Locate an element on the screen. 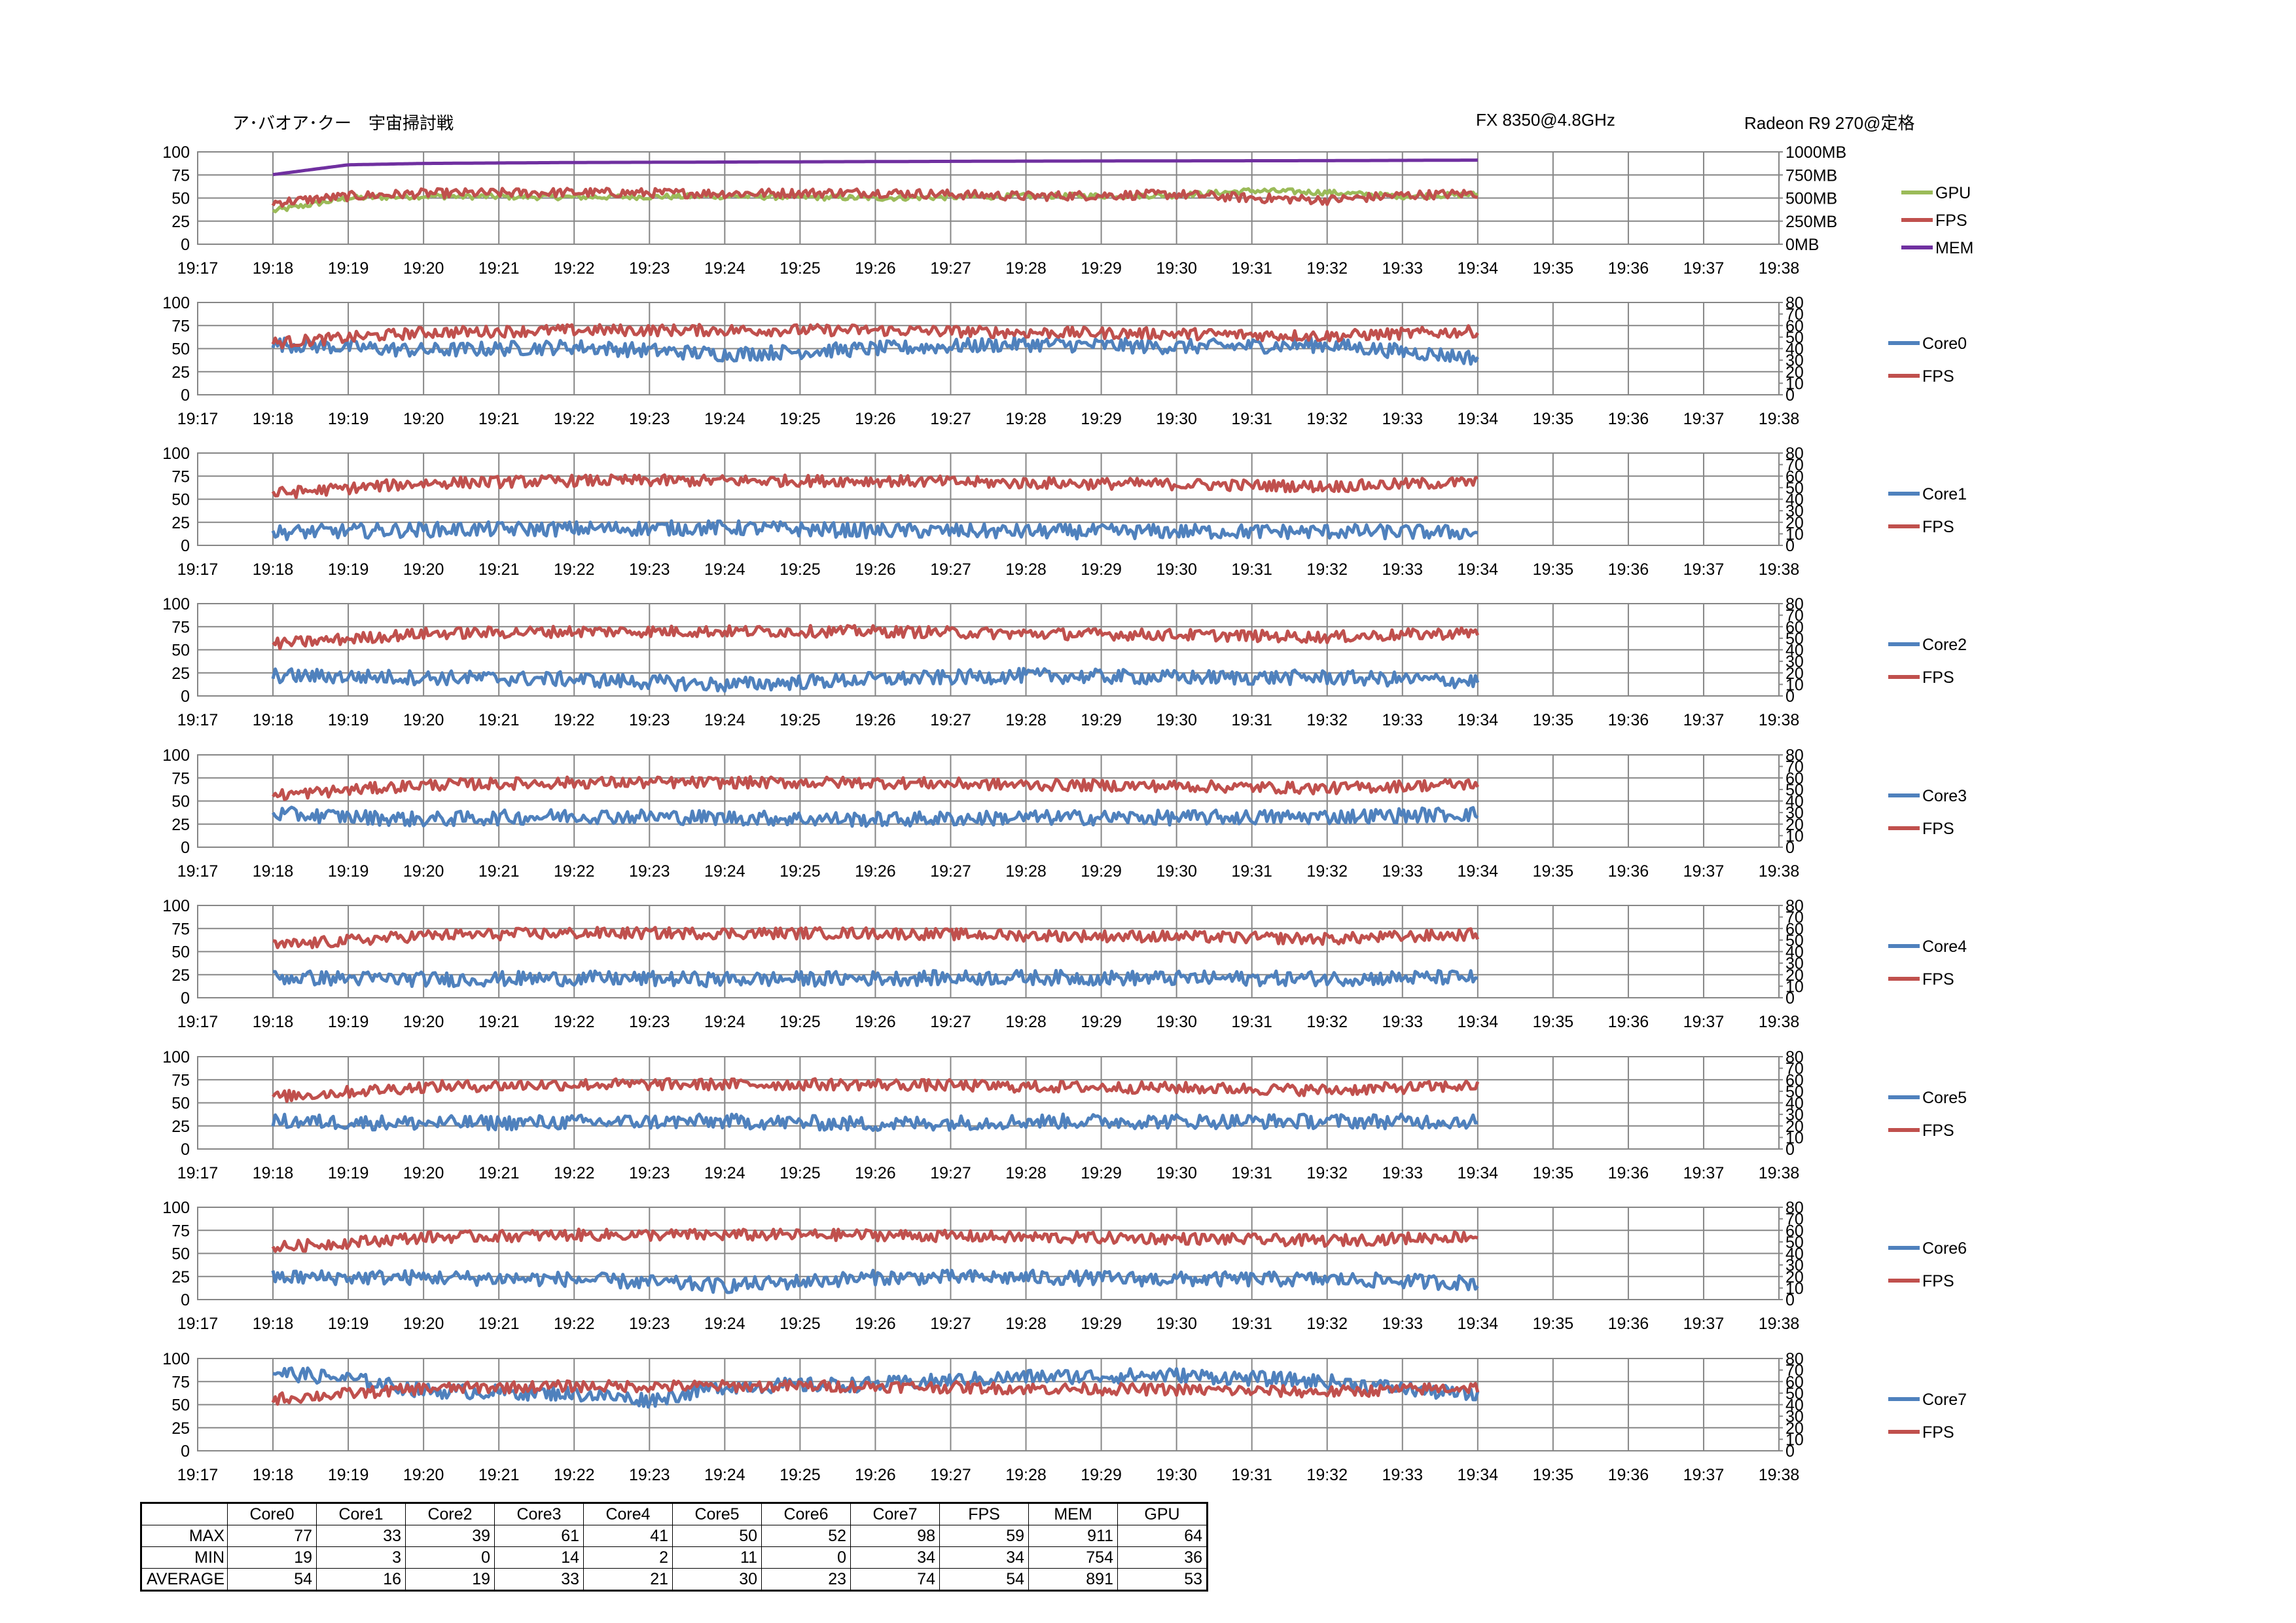 The image size is (2296, 1623). y2-tick-label: 250MB is located at coordinates (1811, 222).